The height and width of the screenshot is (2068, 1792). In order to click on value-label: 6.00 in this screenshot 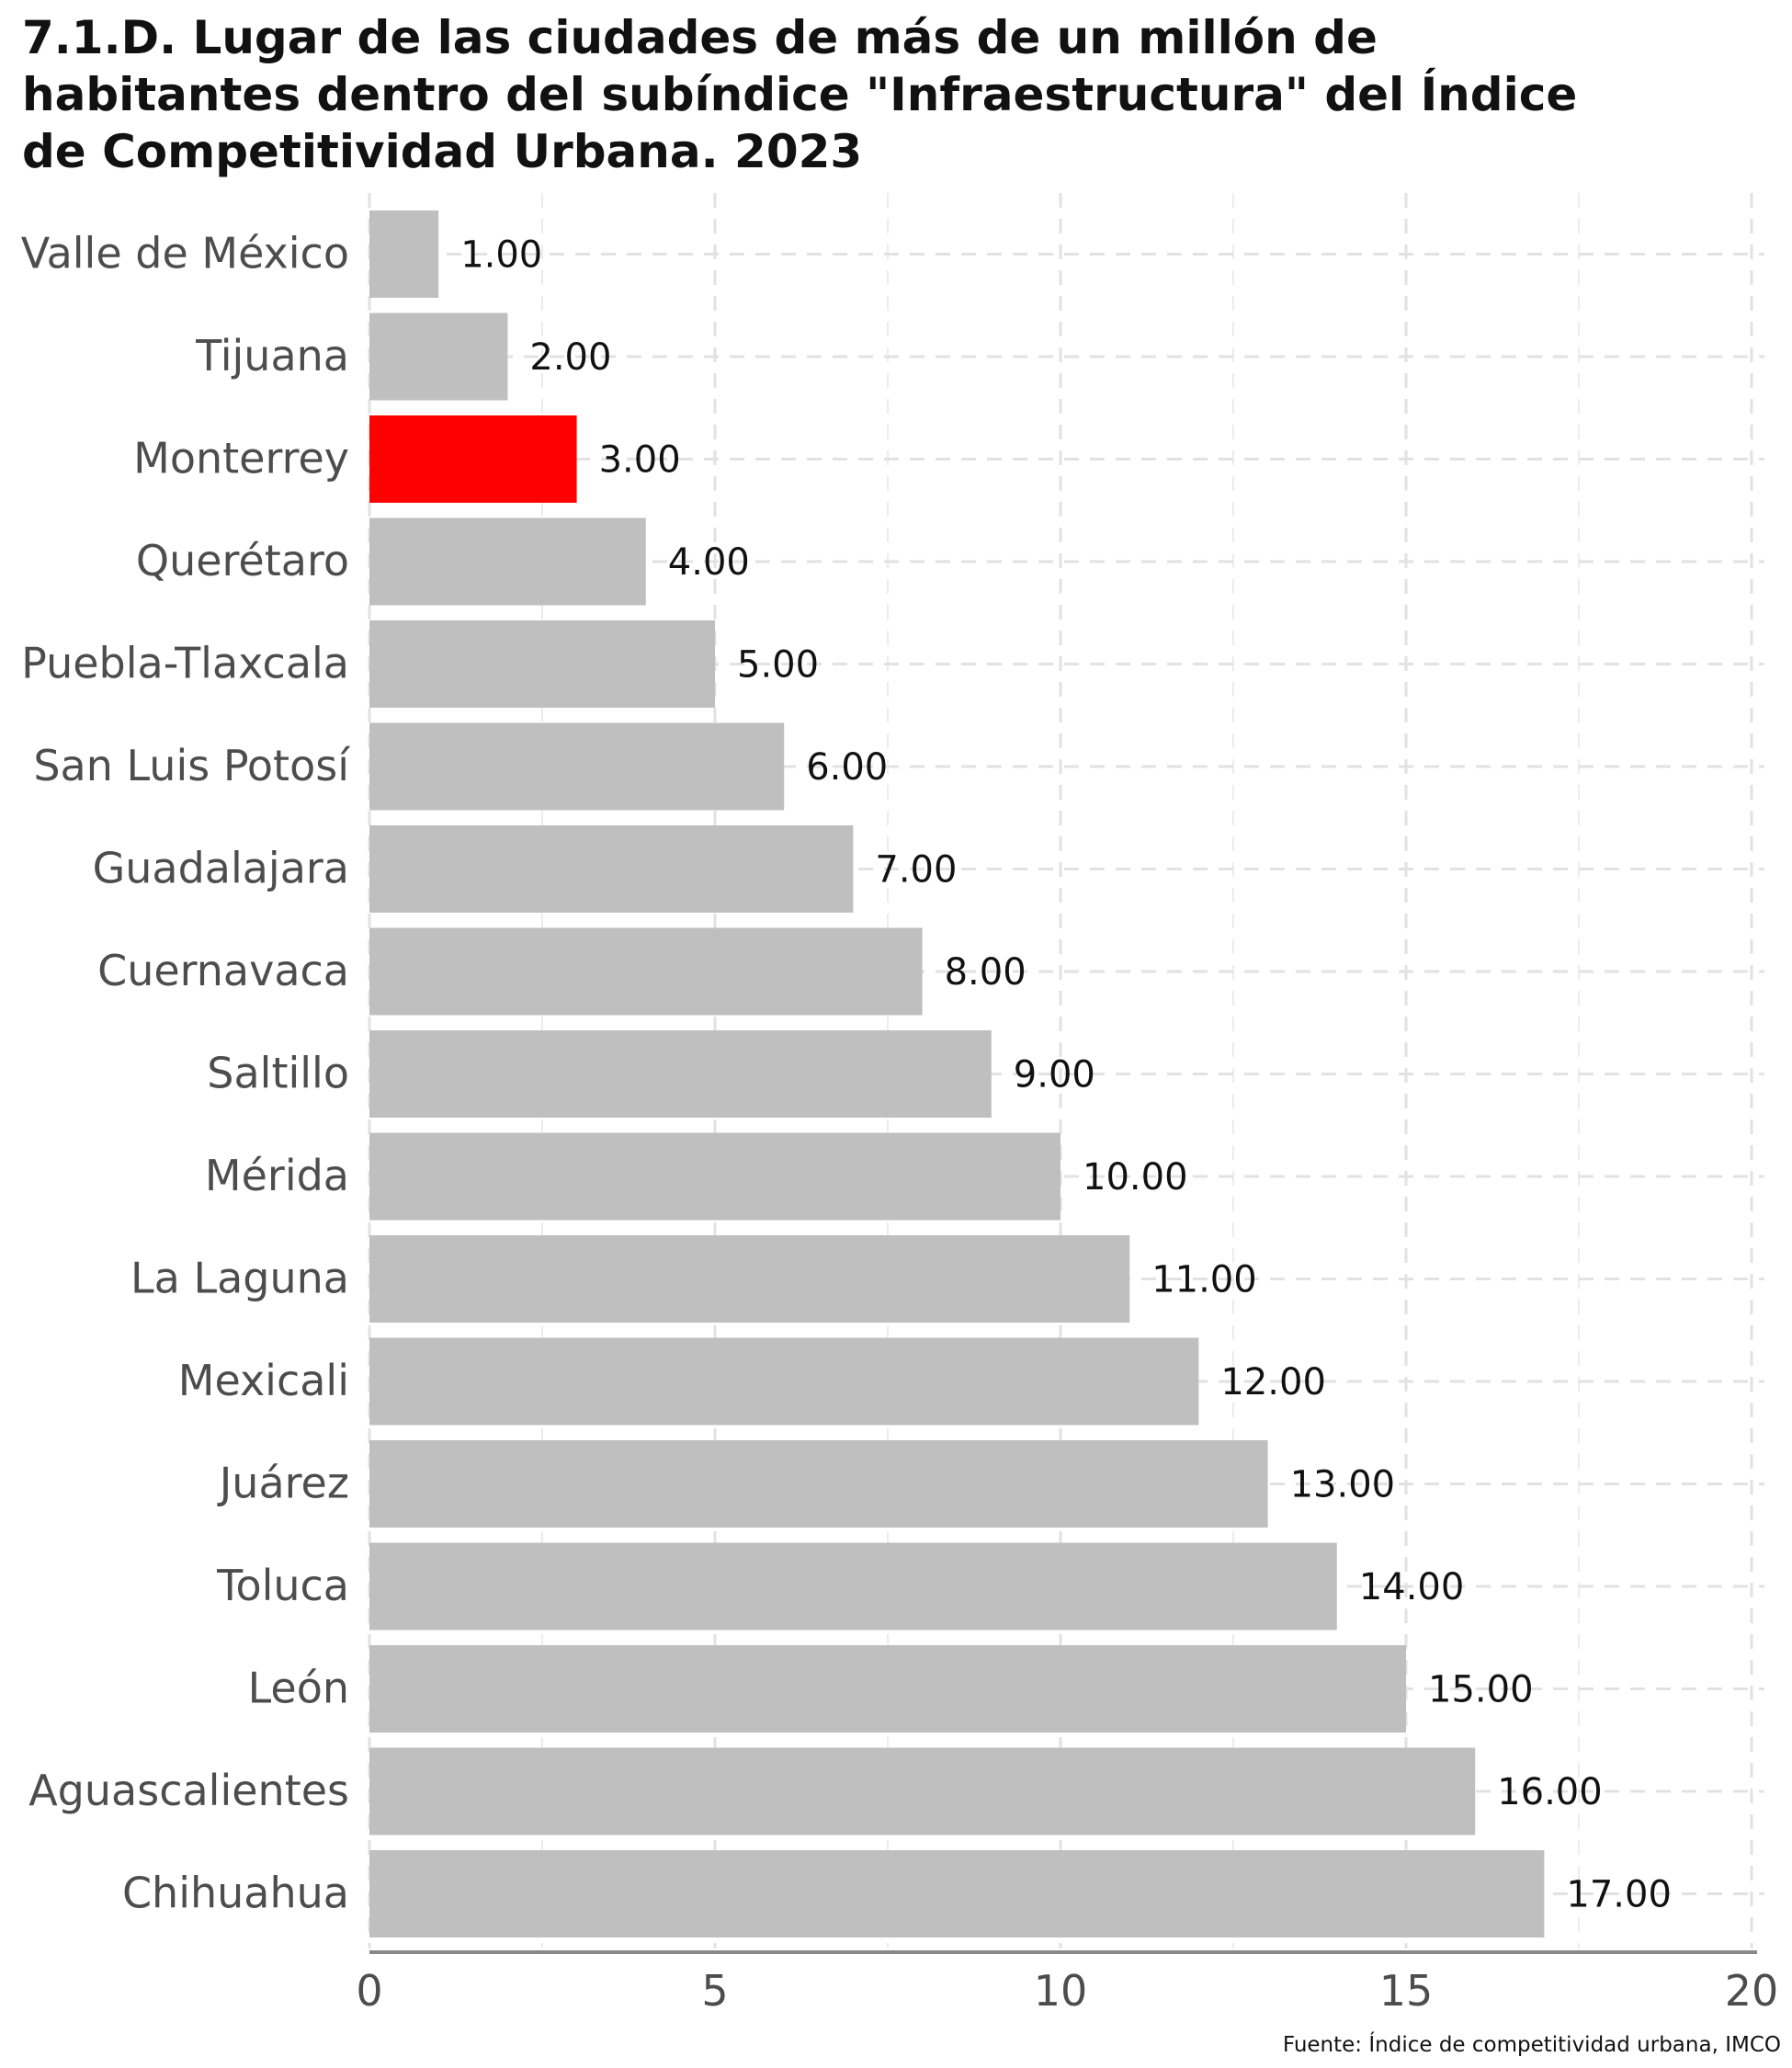, I will do `click(847, 767)`.